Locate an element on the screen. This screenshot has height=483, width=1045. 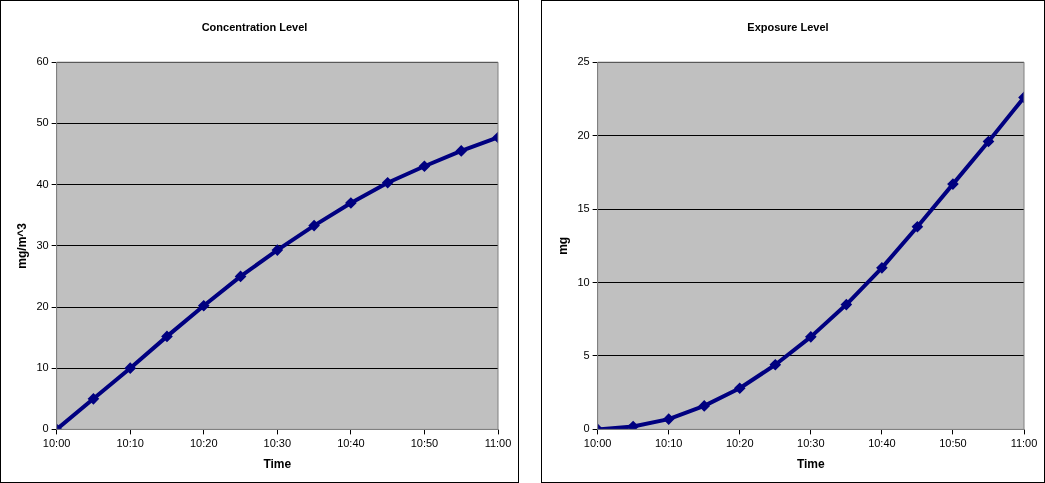
y-tick-label: 60 is located at coordinates (42, 61).